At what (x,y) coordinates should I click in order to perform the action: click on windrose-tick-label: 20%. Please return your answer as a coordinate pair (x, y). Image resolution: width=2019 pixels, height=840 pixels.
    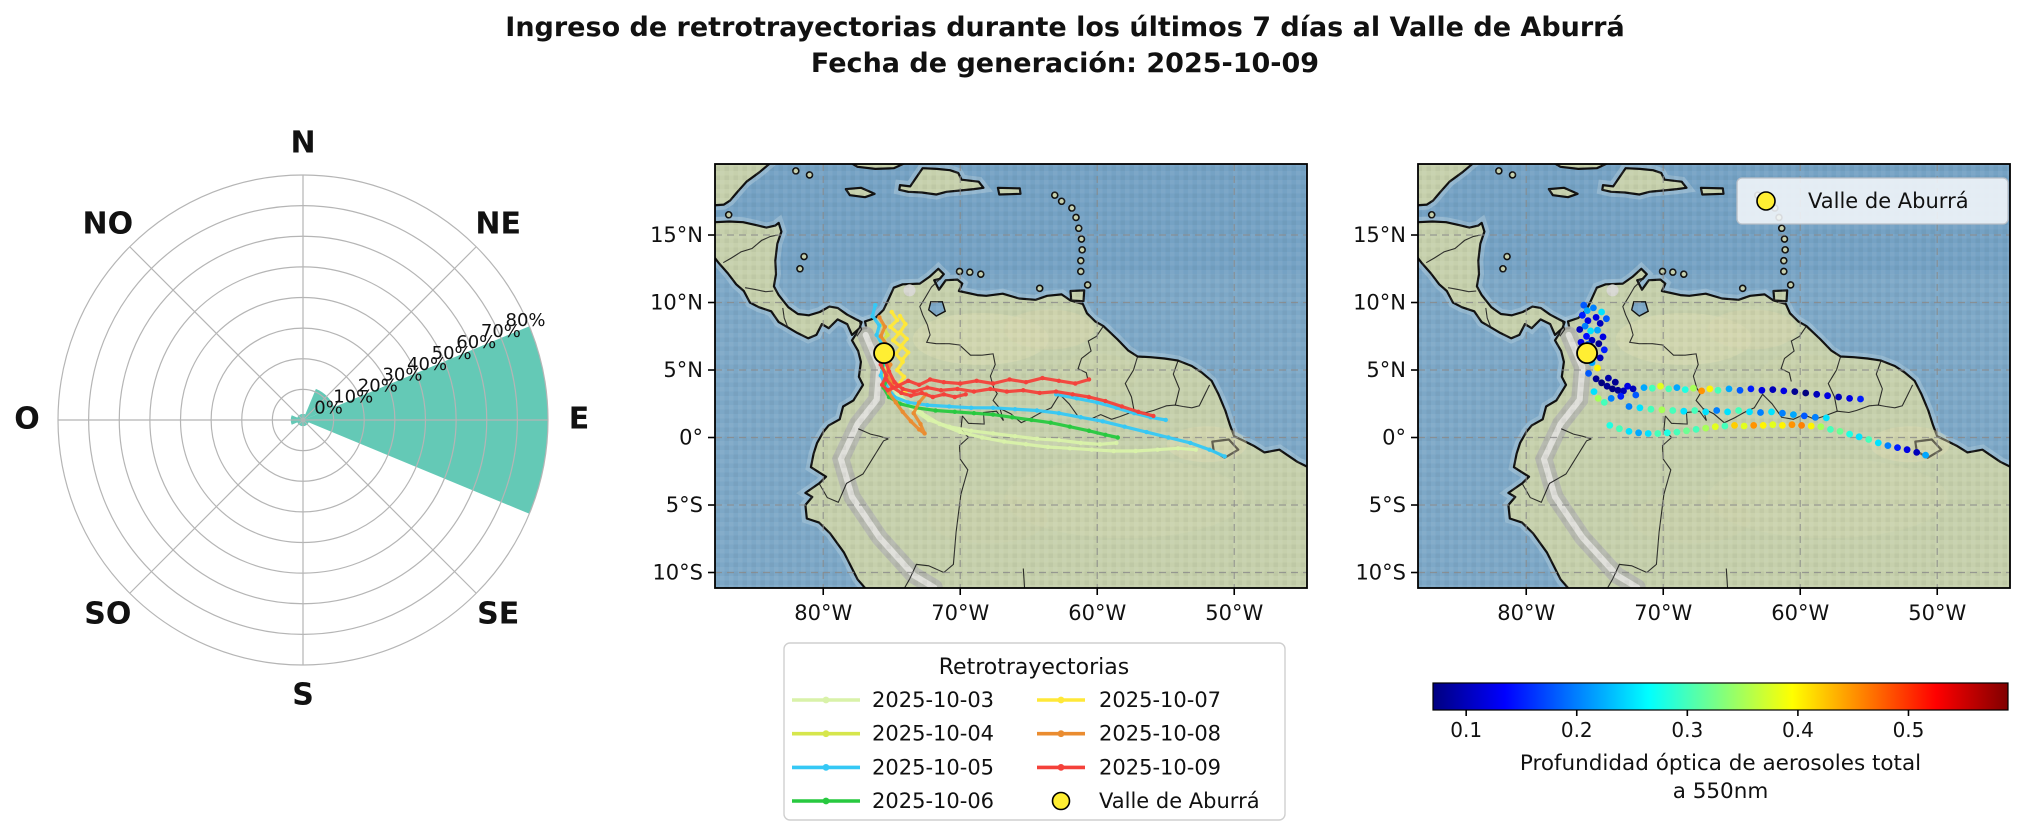
    Looking at the image, I should click on (378, 386).